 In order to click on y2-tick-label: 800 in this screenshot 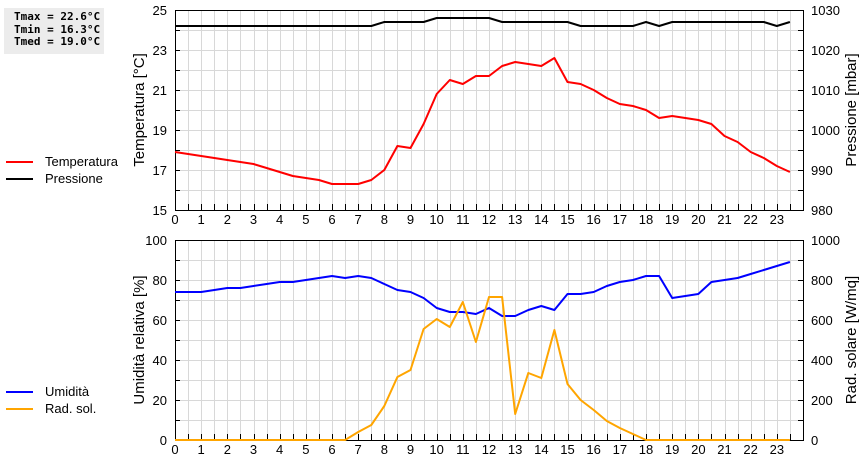, I will do `click(822, 280)`.